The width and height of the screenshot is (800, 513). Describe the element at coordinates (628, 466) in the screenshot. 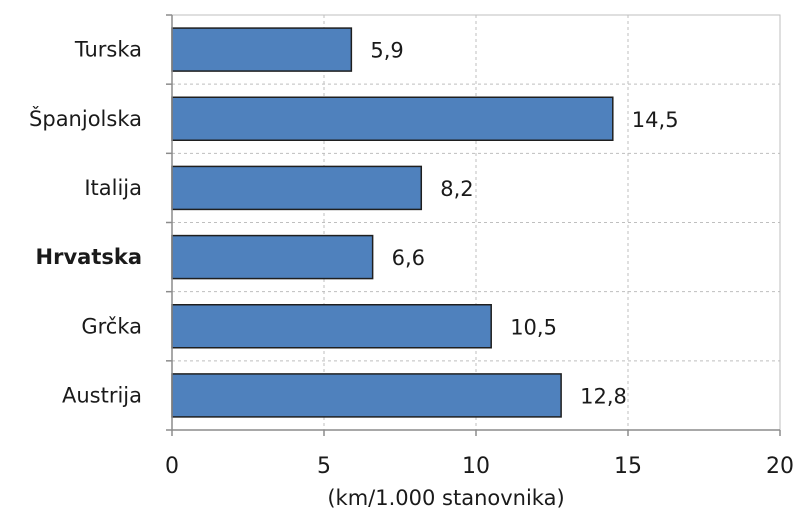

I see `x-tick-label: 15` at that location.